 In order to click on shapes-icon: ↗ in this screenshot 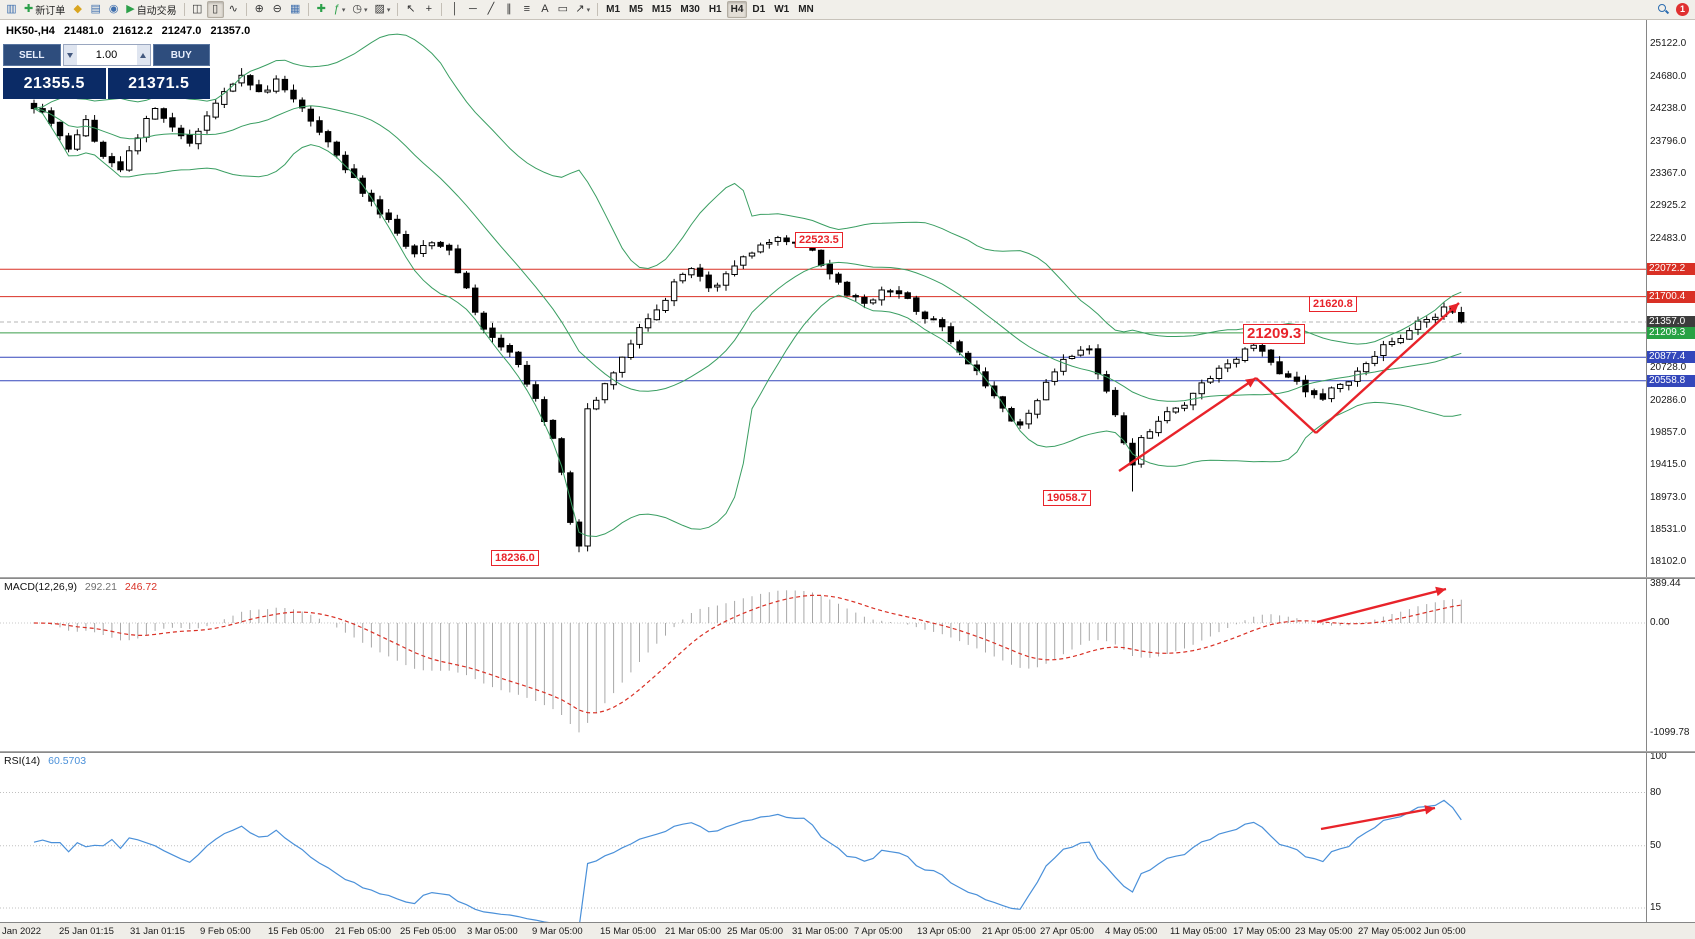, I will do `click(580, 9)`.